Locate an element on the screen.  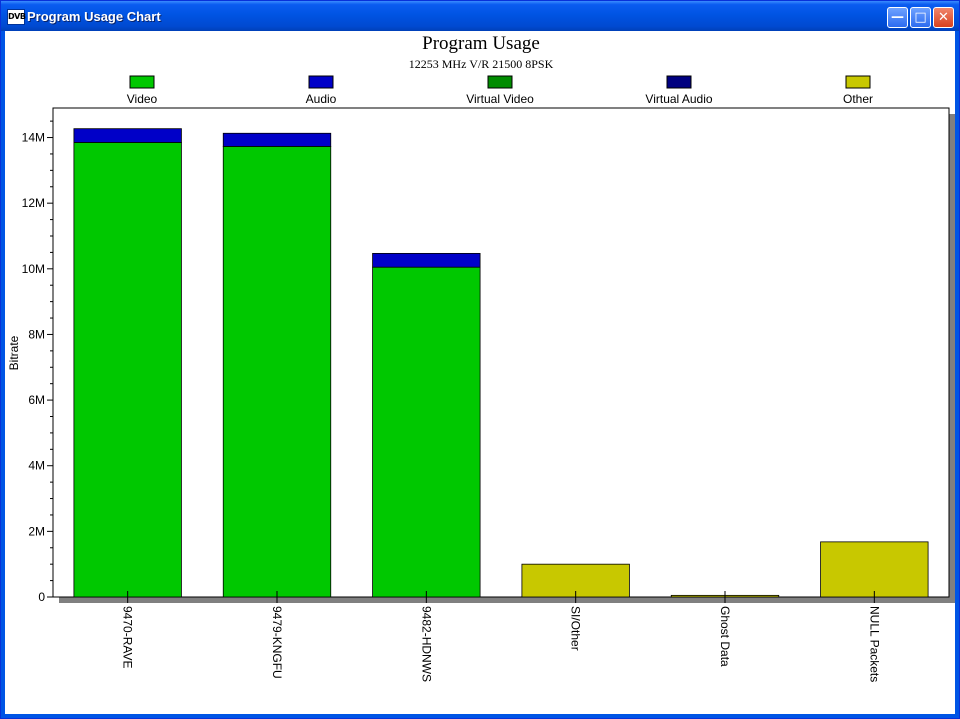
y-tick-label: 0 is located at coordinates (41, 597).